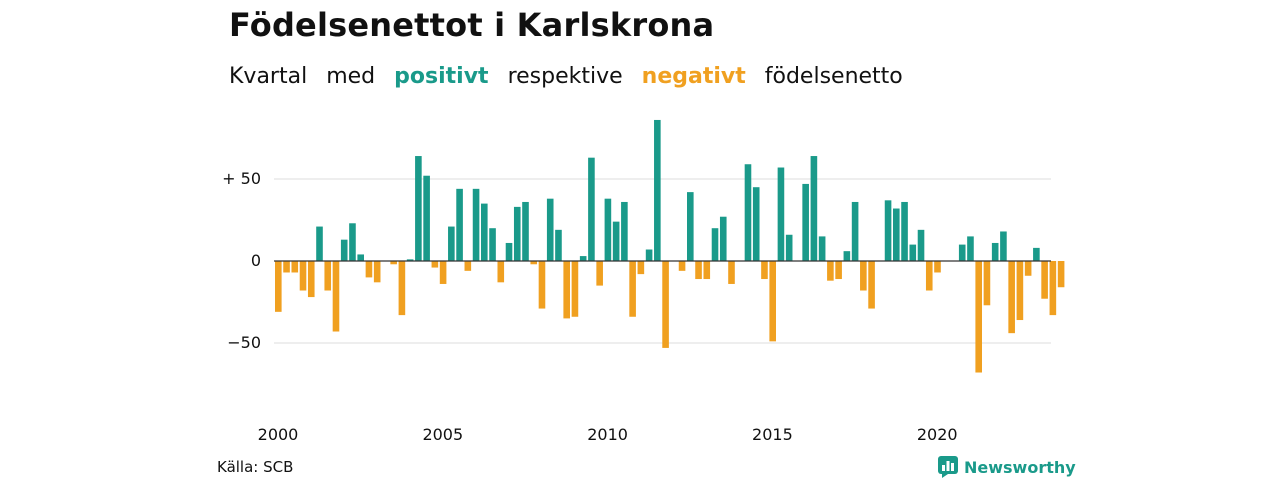  What do you see at coordinates (241, 178) in the screenshot?
I see `y-tick-label: + 50` at bounding box center [241, 178].